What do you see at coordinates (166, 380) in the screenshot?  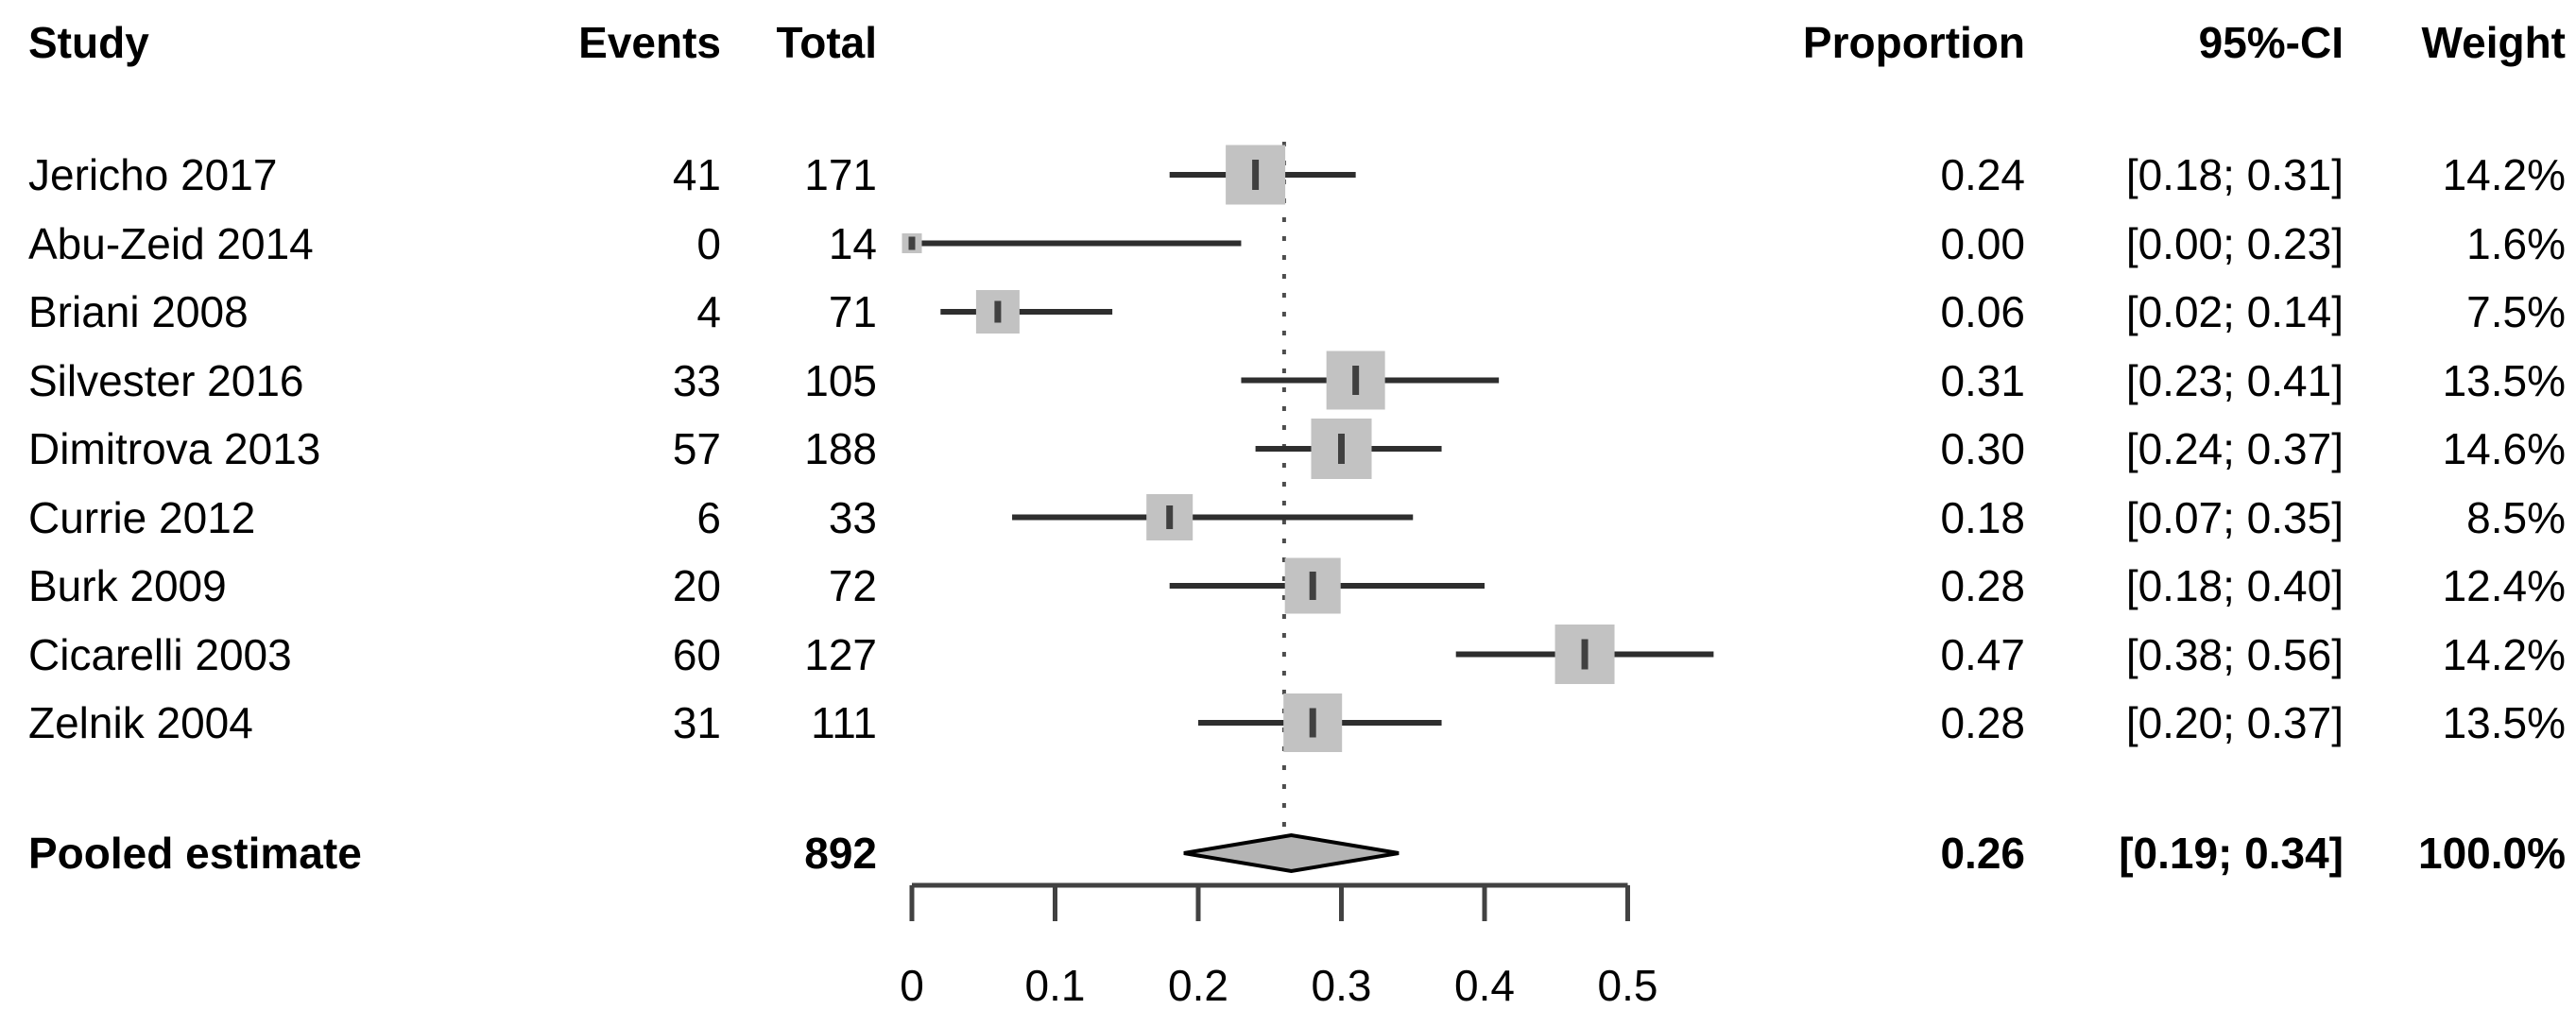 I see `study-name: Silvester 2016` at bounding box center [166, 380].